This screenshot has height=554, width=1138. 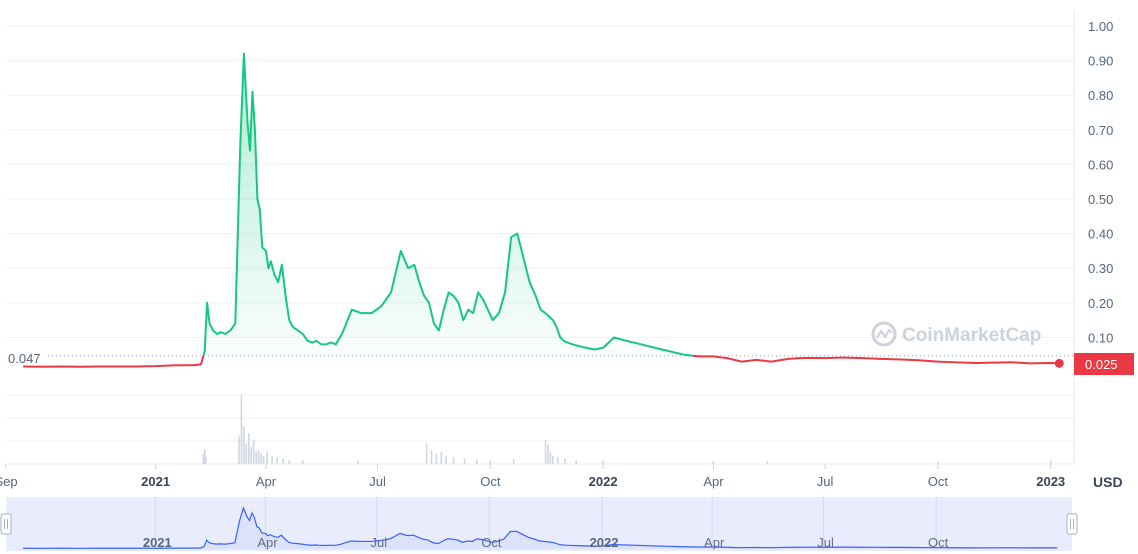 I want to click on y-tick-label: 0.80, so click(x=1100, y=95).